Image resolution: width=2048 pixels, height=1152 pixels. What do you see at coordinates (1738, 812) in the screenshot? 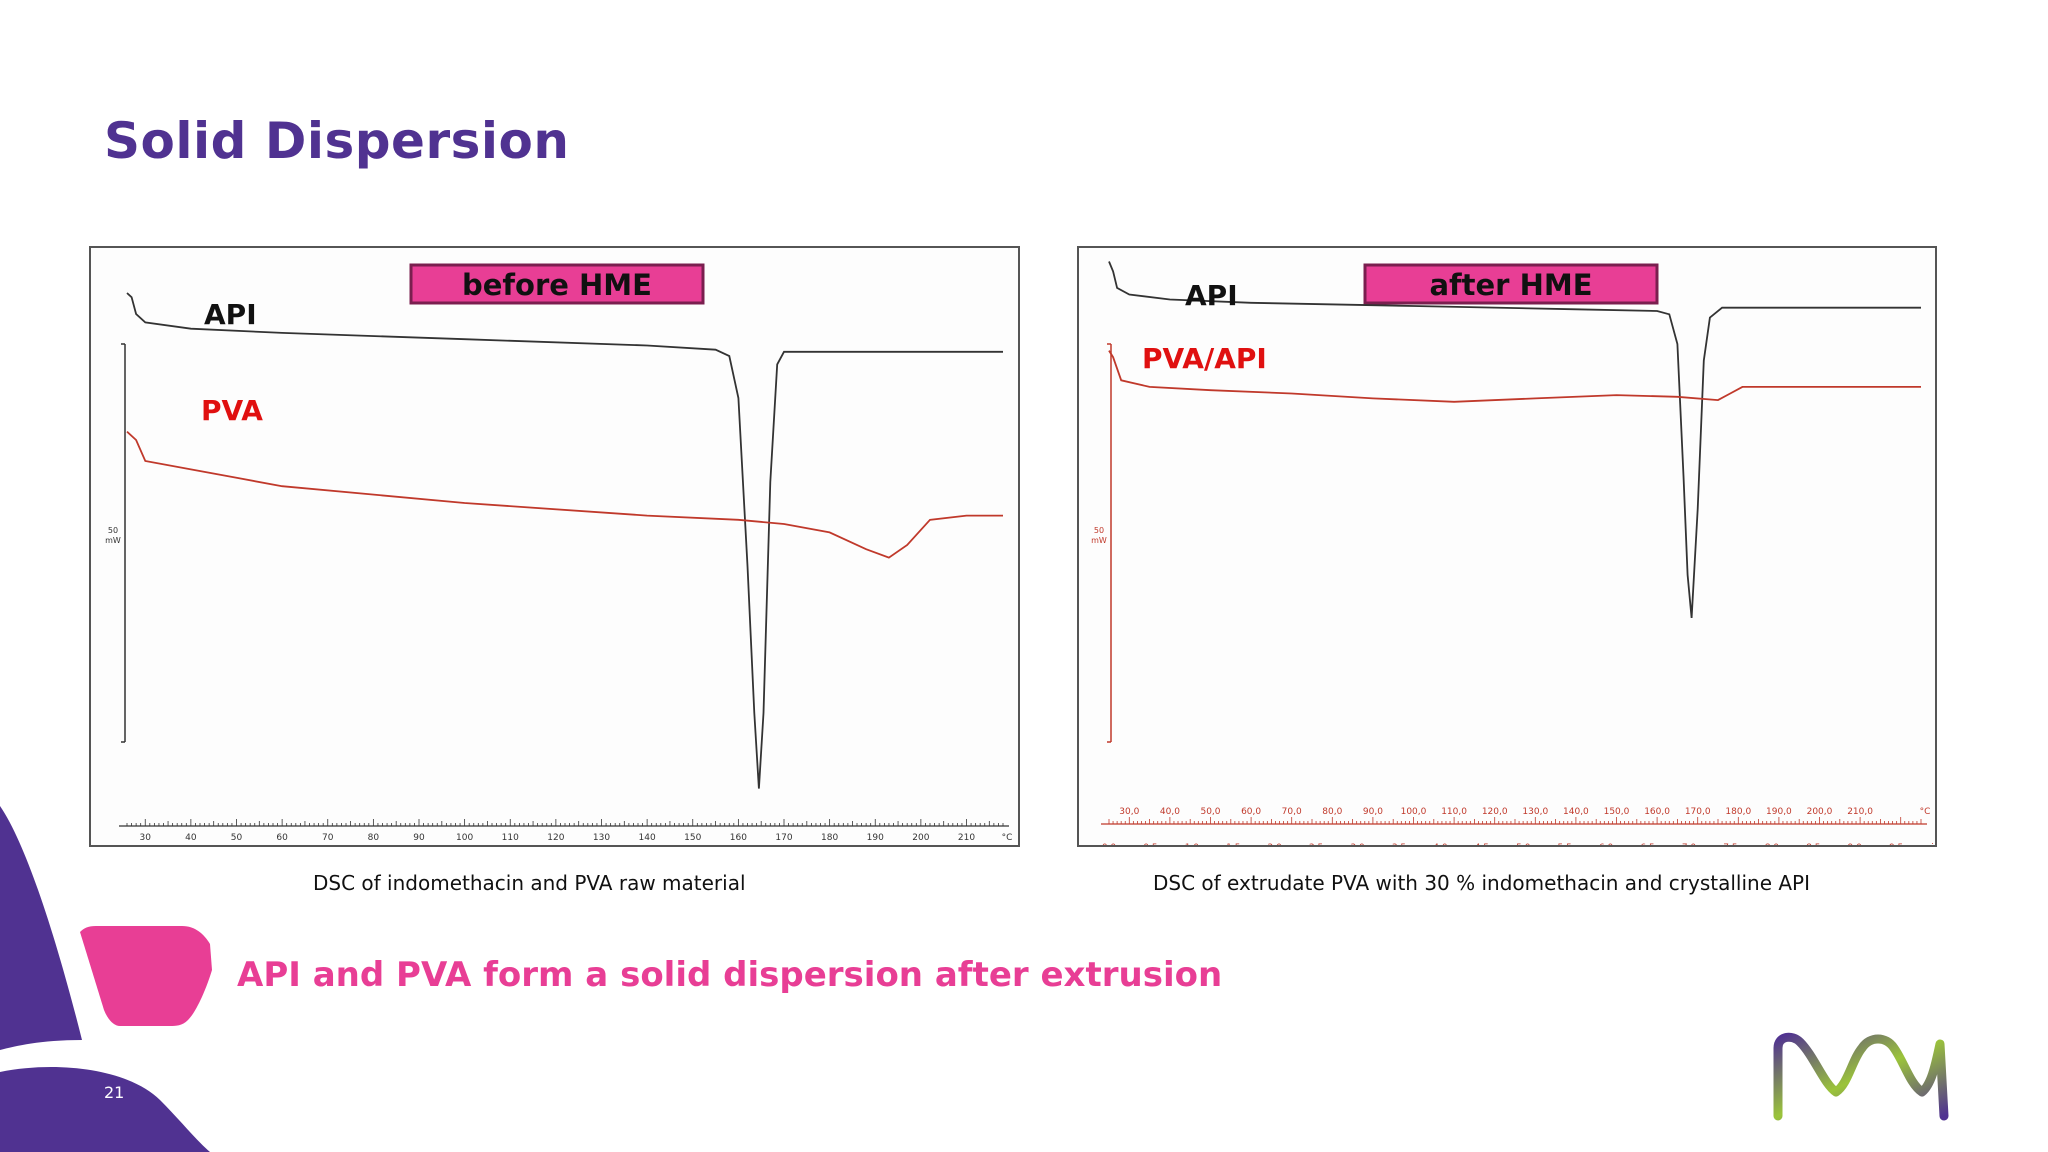
I see `x-tick-label: 180,0` at bounding box center [1738, 812].